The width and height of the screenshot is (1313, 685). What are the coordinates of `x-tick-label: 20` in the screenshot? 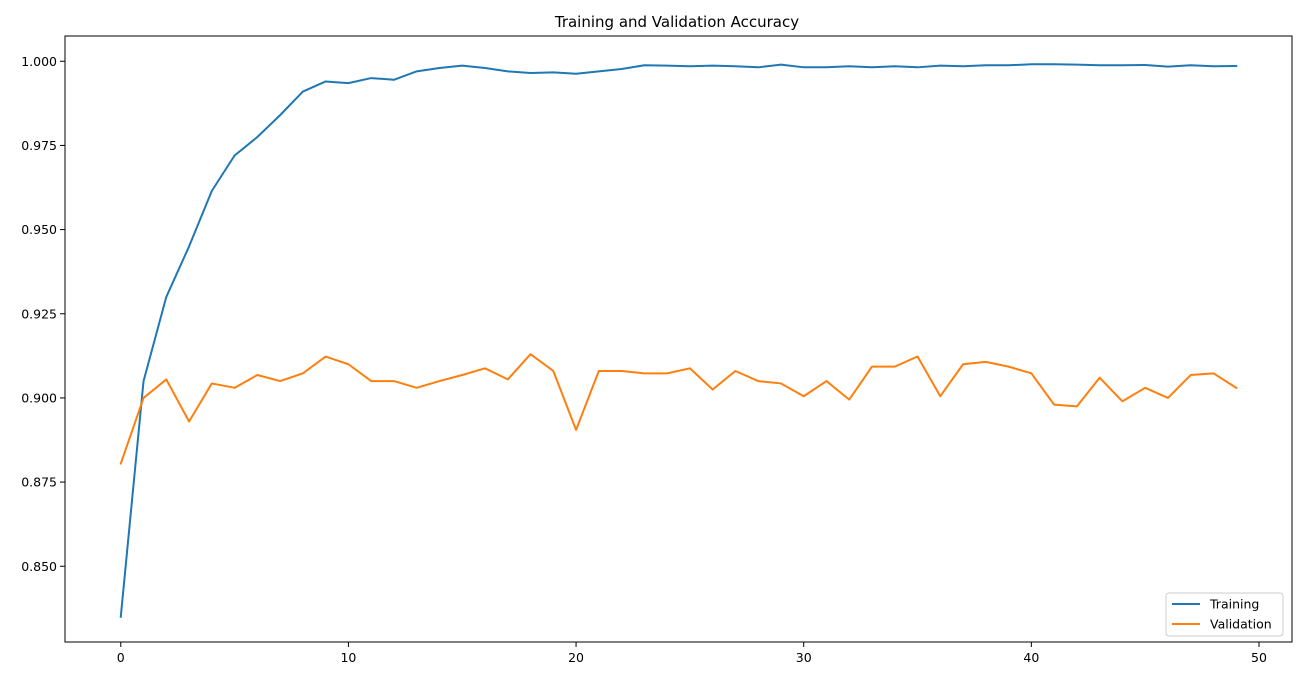 It's located at (576, 657).